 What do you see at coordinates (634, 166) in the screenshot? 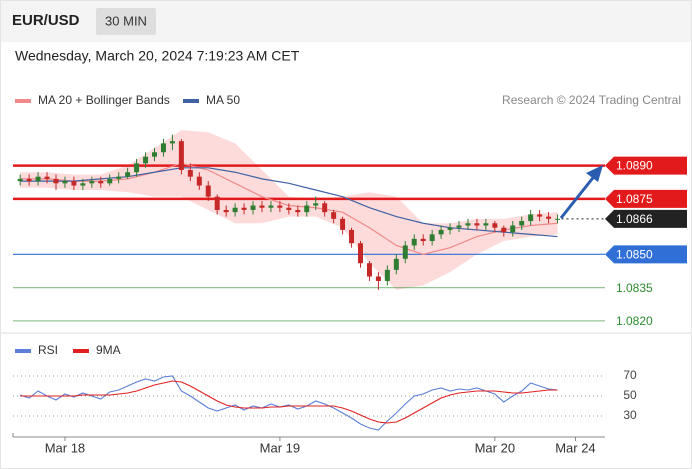
I see `level-label: 1.0890` at bounding box center [634, 166].